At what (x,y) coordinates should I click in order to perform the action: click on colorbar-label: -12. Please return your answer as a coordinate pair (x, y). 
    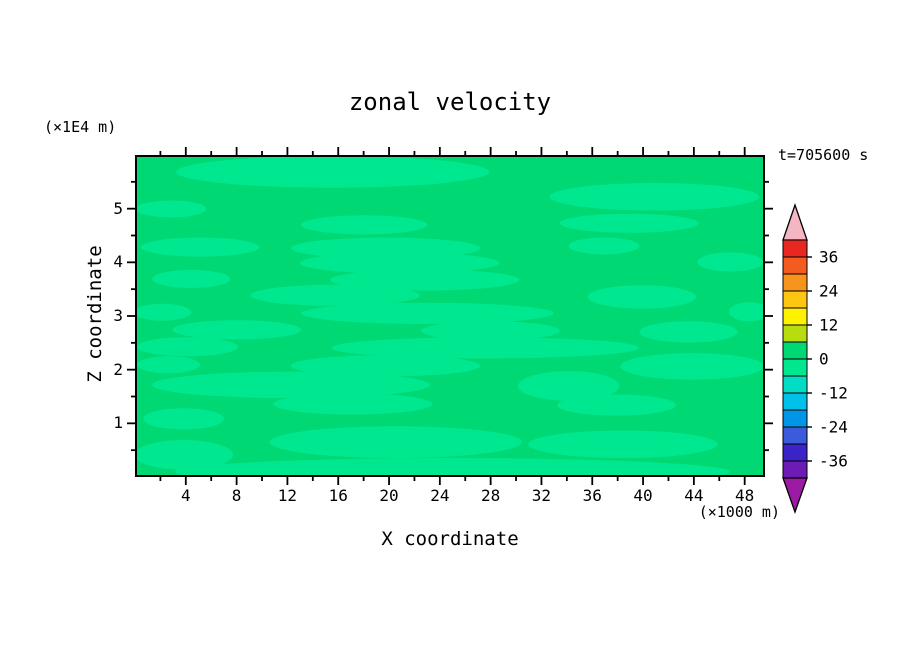
    Looking at the image, I should click on (833, 393).